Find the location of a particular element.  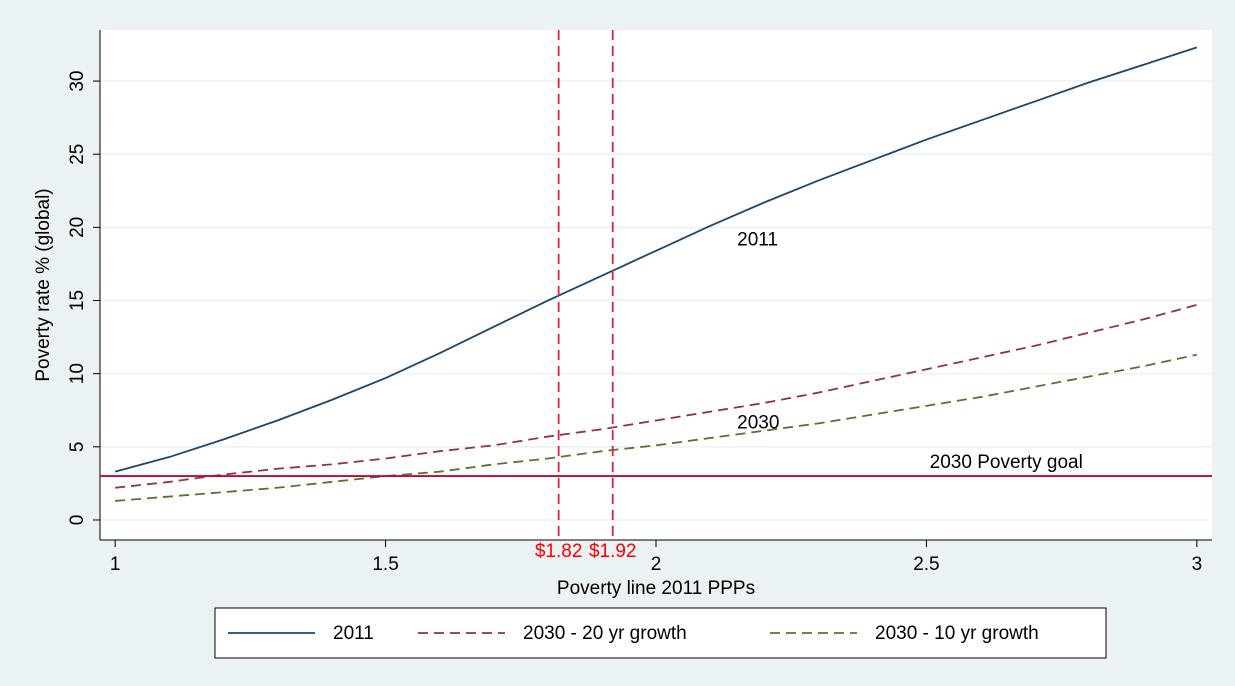

y-tick-label: 30 is located at coordinates (77, 80).